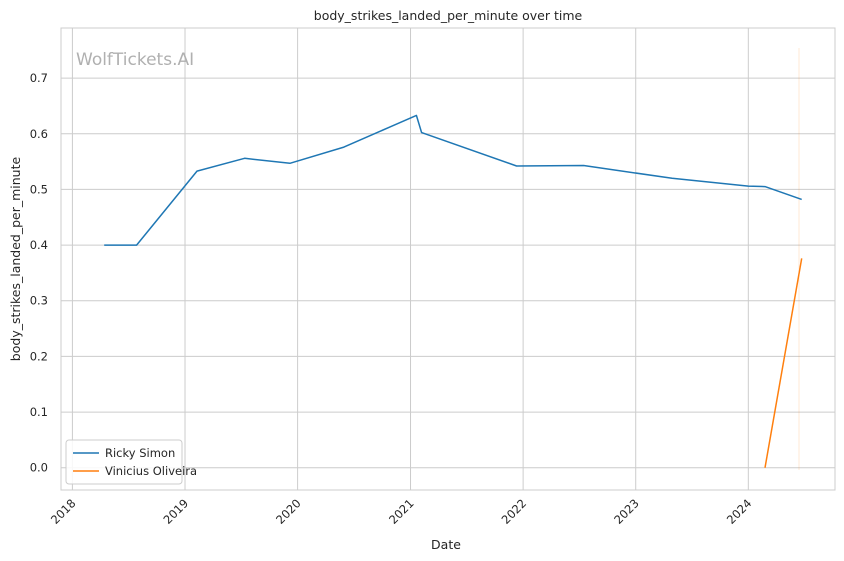 The height and width of the screenshot is (561, 844). What do you see at coordinates (446, 544) in the screenshot?
I see `x-axis-title: Date` at bounding box center [446, 544].